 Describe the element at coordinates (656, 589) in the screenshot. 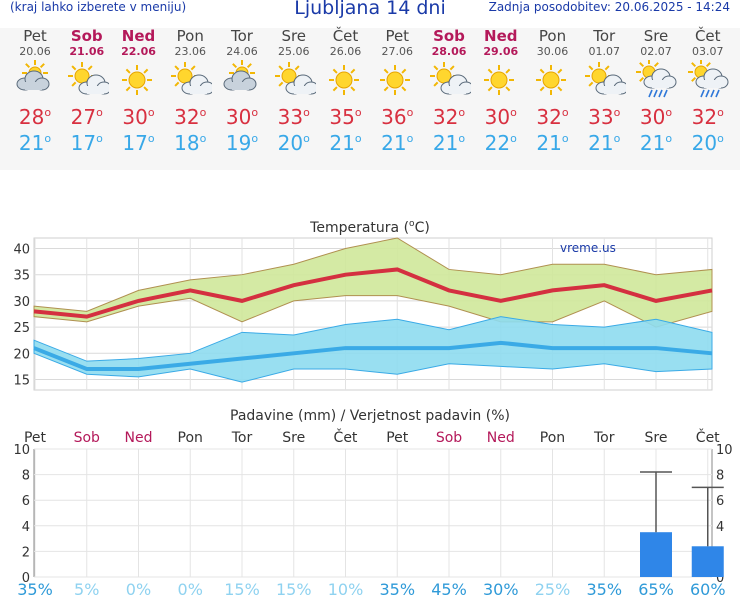

I see `precipitation-probability: 65%` at that location.